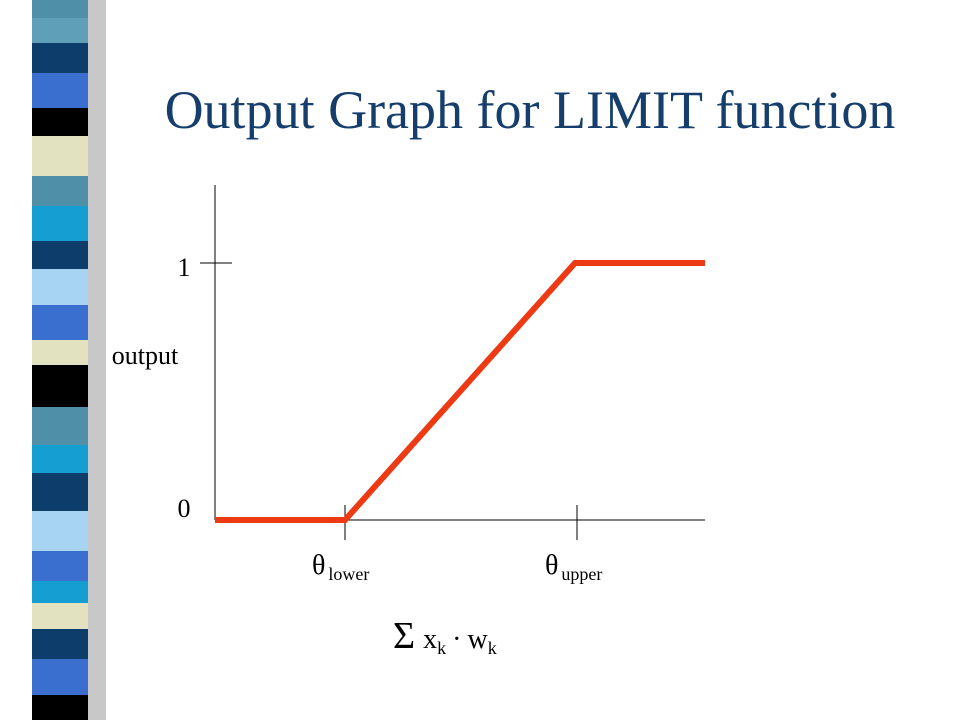 This screenshot has width=960, height=720. I want to click on variable: x, so click(430, 639).